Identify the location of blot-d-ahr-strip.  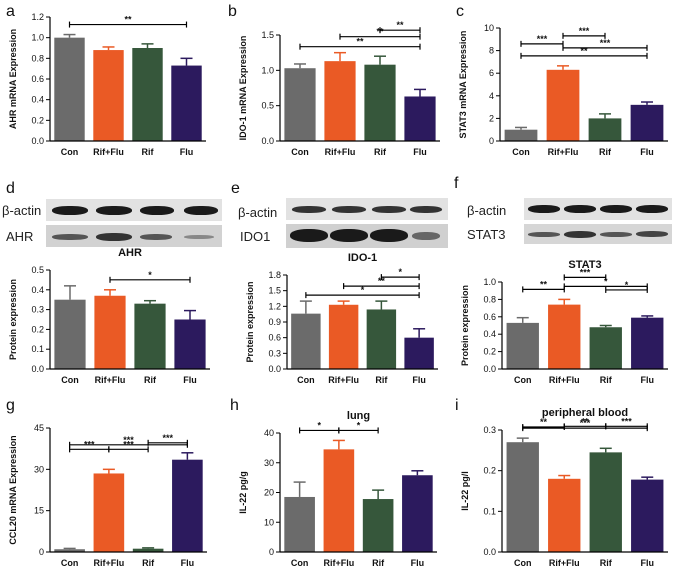
(134, 236).